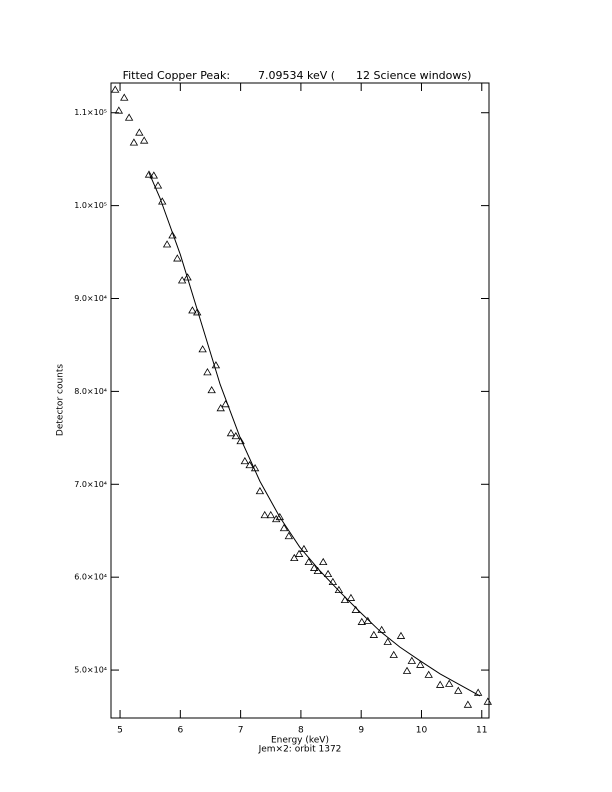  I want to click on x-tick-label: 8, so click(301, 731).